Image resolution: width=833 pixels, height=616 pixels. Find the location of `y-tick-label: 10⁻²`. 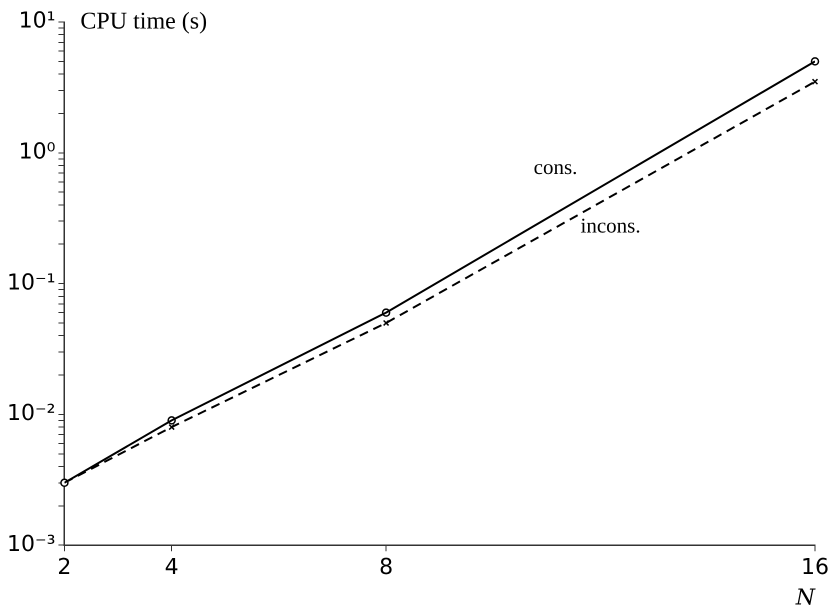

y-tick-label: 10⁻² is located at coordinates (31, 413).